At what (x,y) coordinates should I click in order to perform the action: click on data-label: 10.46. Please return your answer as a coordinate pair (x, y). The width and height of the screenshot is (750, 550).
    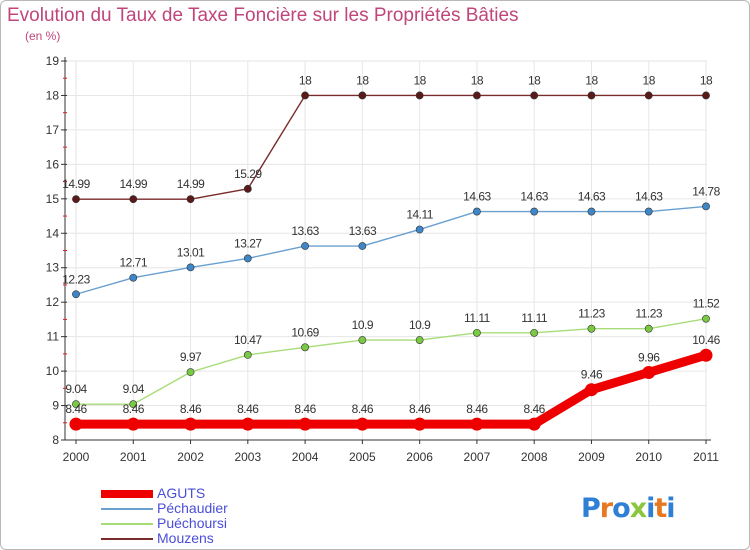
    Looking at the image, I should click on (706, 340).